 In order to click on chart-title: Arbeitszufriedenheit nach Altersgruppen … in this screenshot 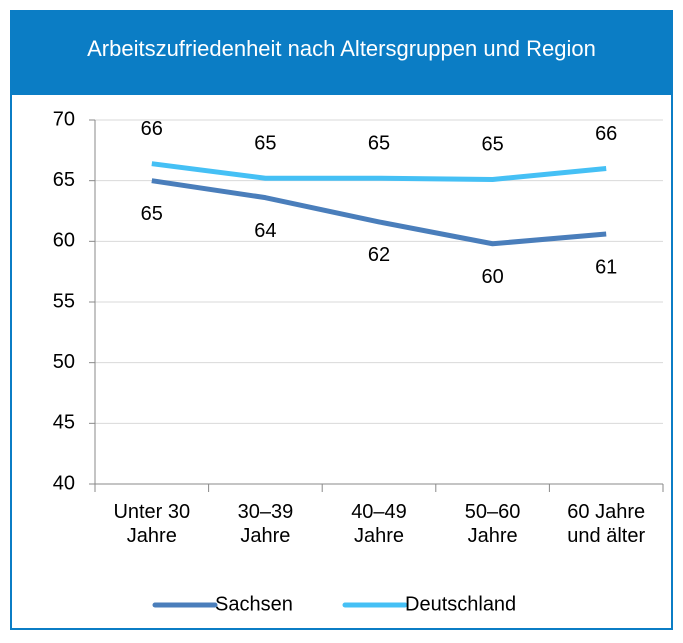, I will do `click(341, 52)`.